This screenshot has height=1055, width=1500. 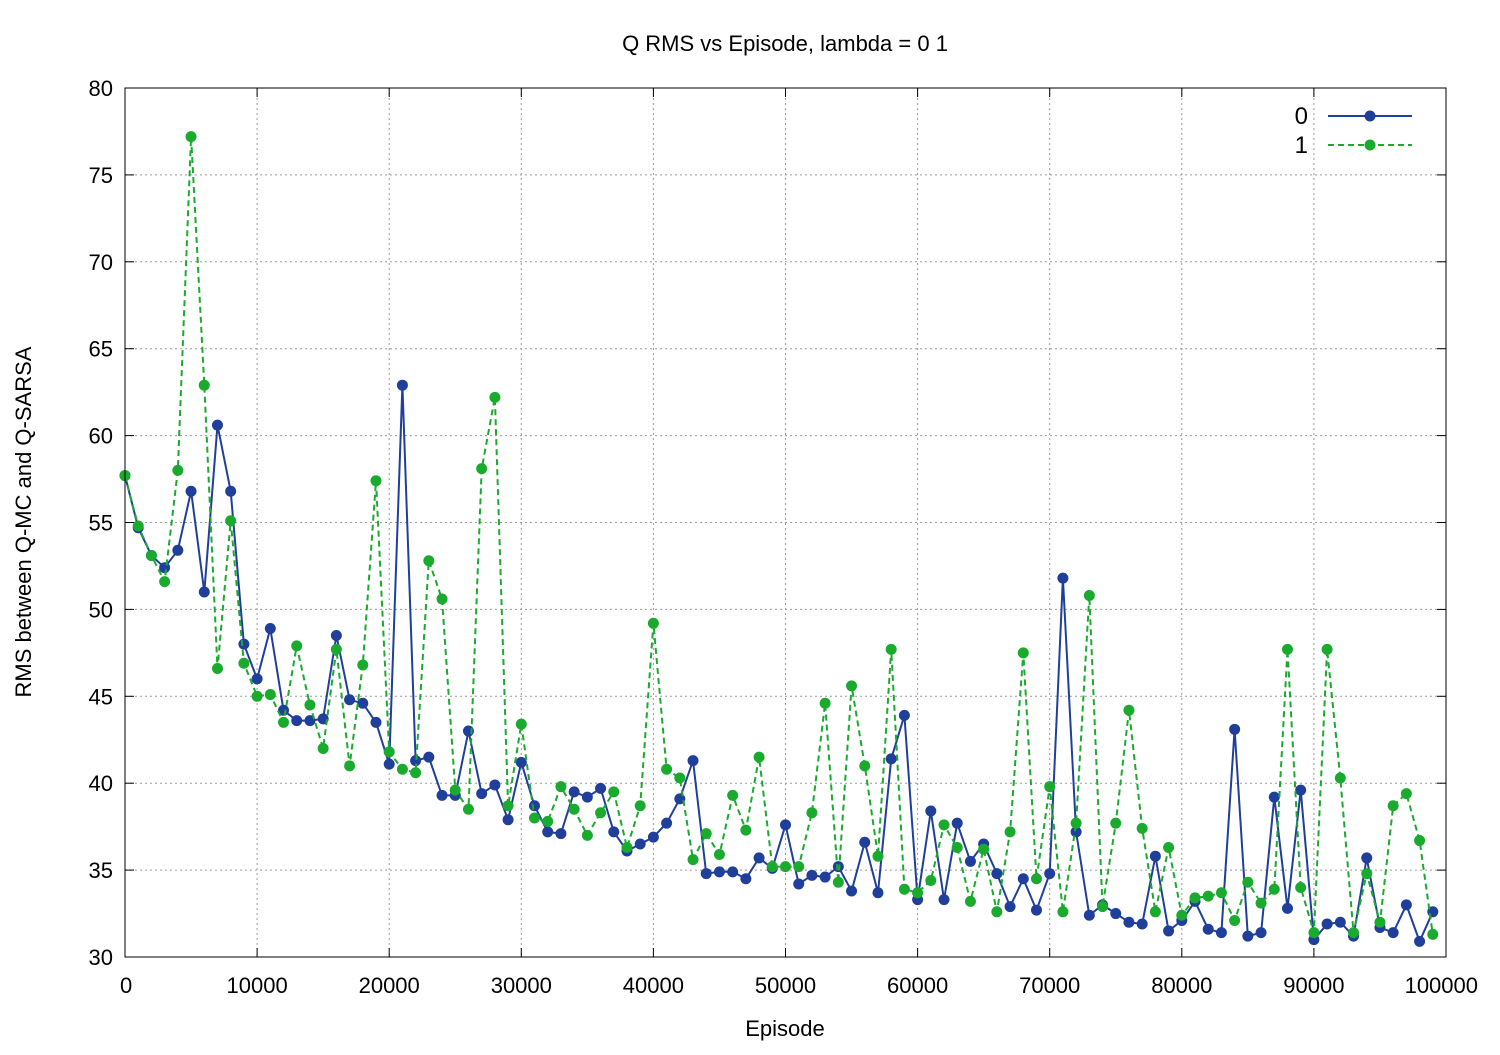 What do you see at coordinates (101, 696) in the screenshot?
I see `y-tick-label: 45` at bounding box center [101, 696].